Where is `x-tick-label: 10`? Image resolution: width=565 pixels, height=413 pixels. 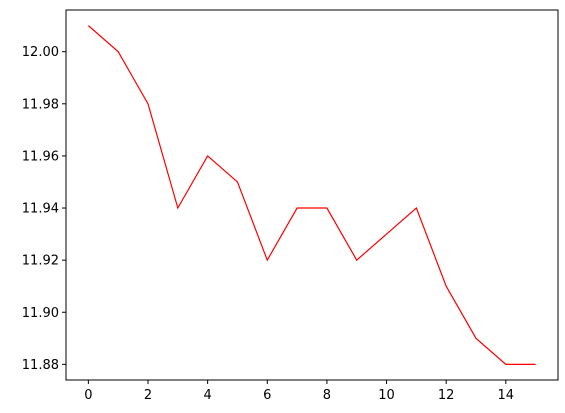
x-tick-label: 10 is located at coordinates (386, 395).